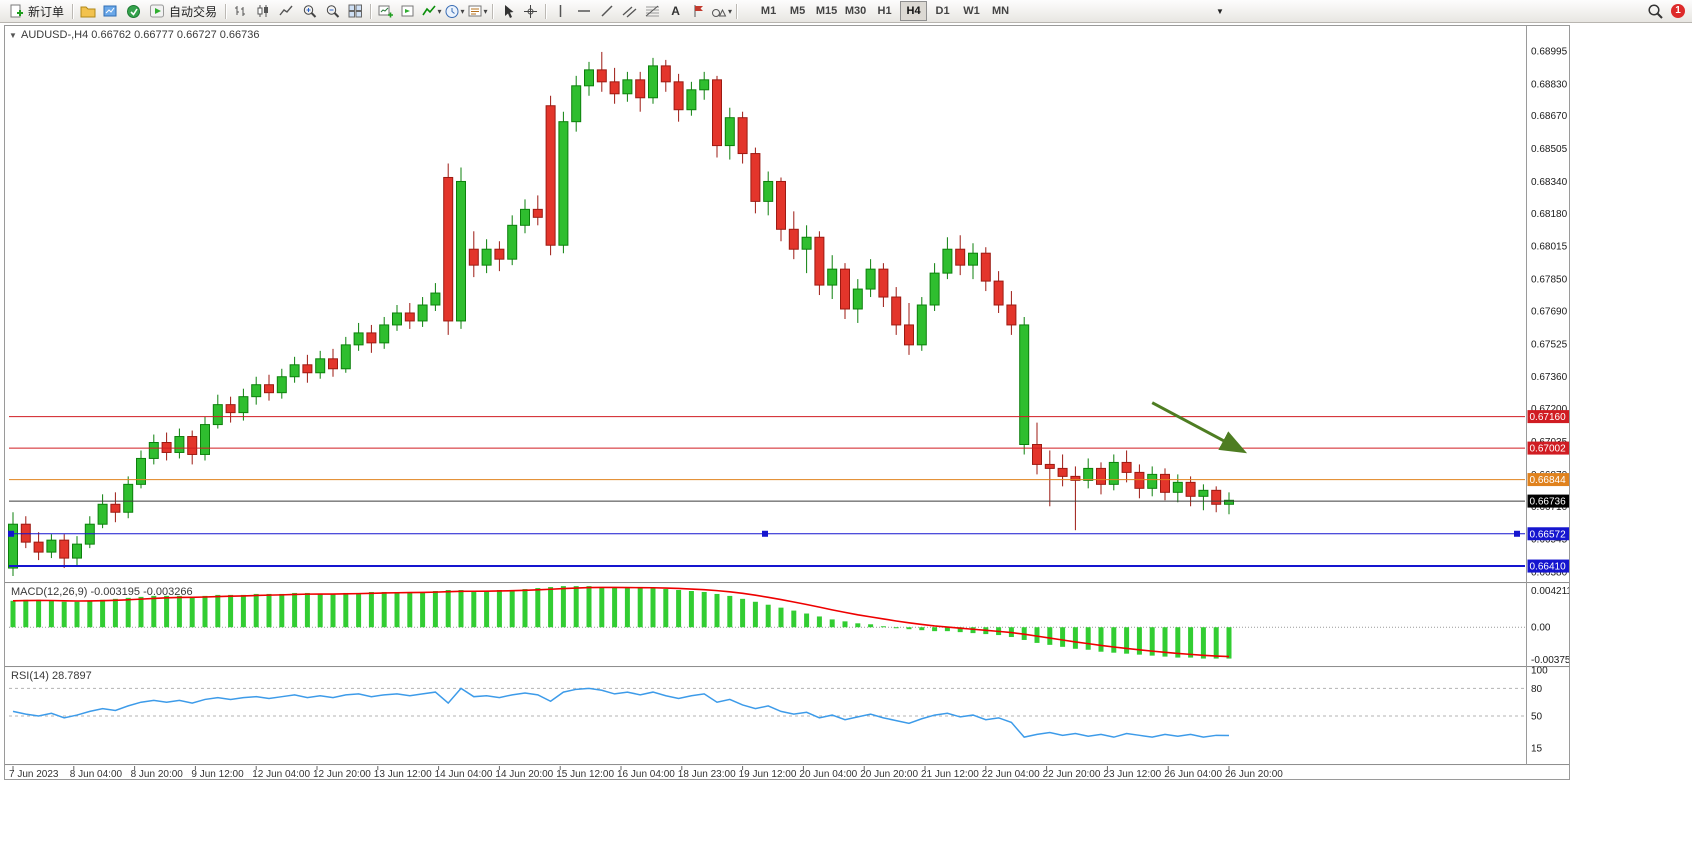 This screenshot has height=844, width=1692. What do you see at coordinates (355, 11) in the screenshot?
I see `tile-windows-button` at bounding box center [355, 11].